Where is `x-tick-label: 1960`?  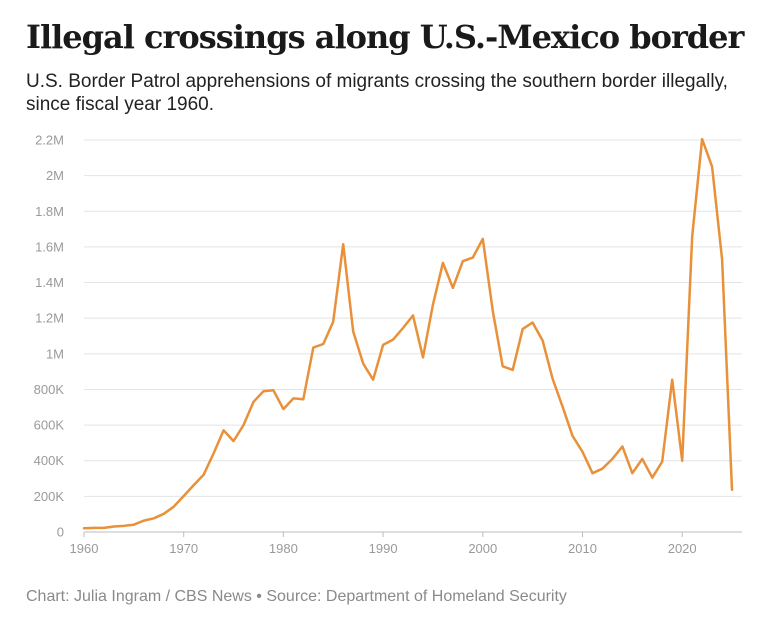
x-tick-label: 1960 is located at coordinates (84, 548).